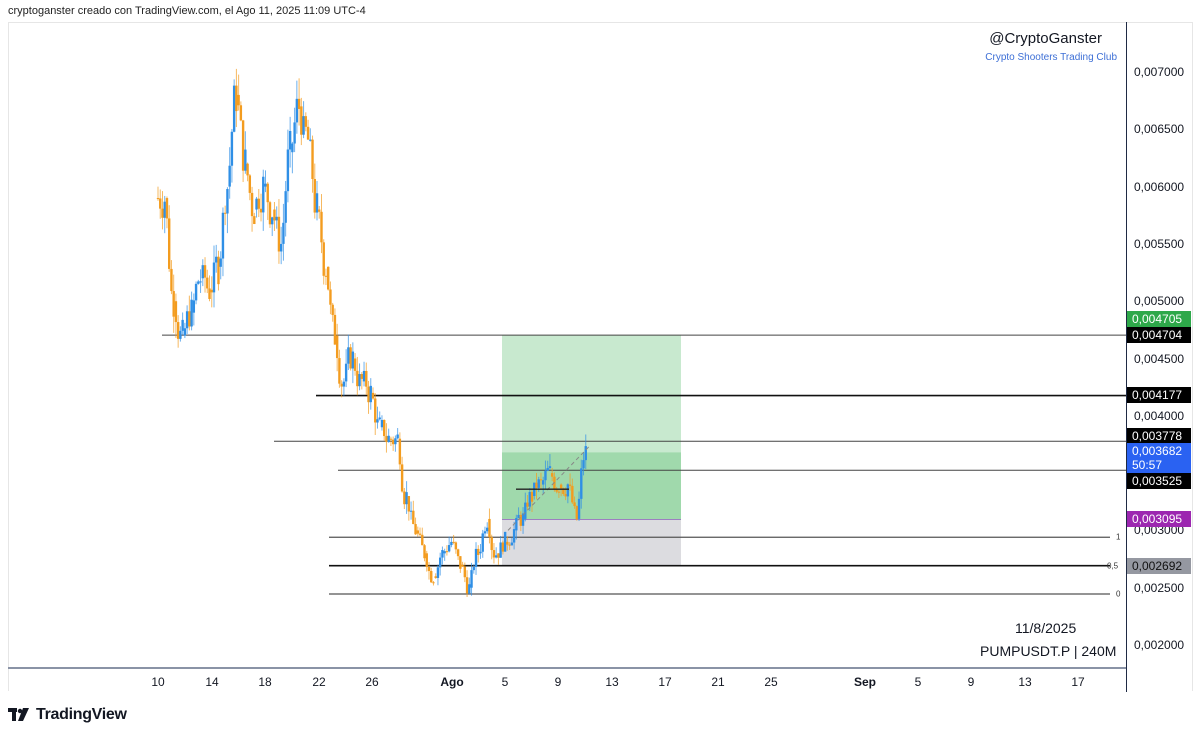 Image resolution: width=1200 pixels, height=736 pixels. I want to click on price-tick: 0,004000, so click(1159, 415).